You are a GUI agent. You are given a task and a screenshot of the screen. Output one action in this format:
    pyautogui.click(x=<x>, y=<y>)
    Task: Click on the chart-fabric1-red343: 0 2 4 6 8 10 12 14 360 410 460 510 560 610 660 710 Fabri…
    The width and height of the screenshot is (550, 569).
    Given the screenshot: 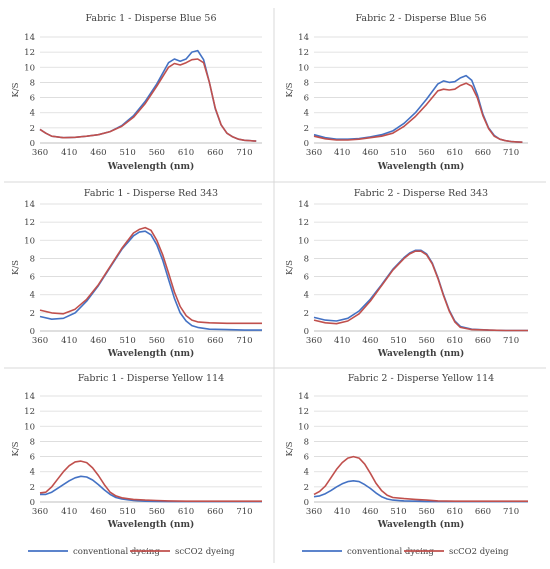 What is the action you would take?
    pyautogui.click(x=136, y=273)
    